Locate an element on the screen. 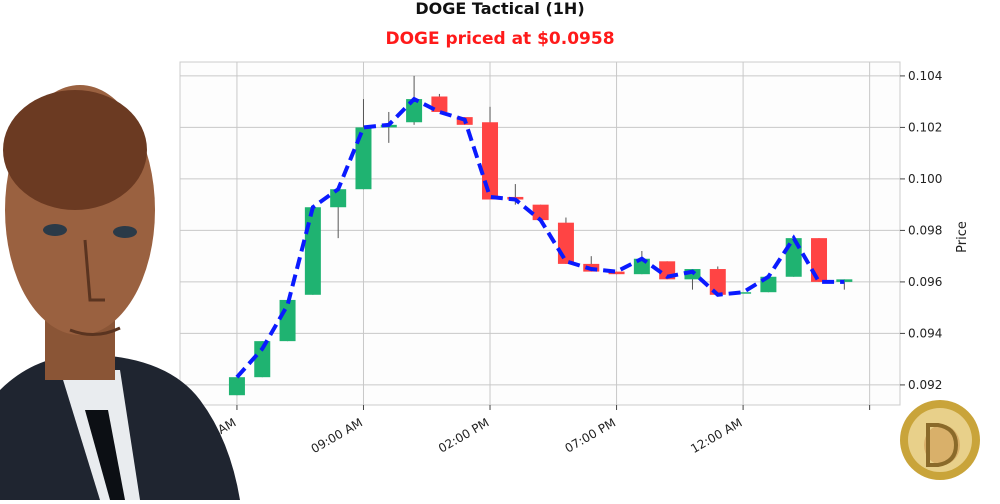 Image resolution: width=1000 pixels, height=504 pixels. x-tick-label: 02:00 PM is located at coordinates (463, 435).